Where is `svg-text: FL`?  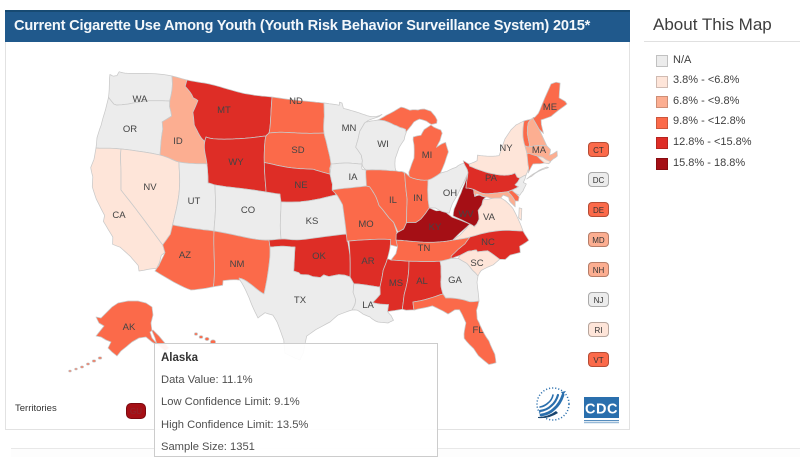 svg-text: FL is located at coordinates (477, 330).